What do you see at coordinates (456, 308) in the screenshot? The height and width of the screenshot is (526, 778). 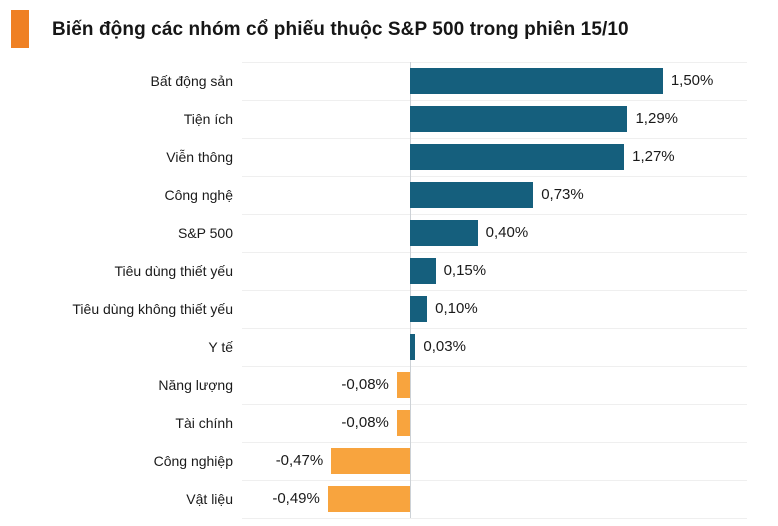 I see `value-label: 0,10%` at bounding box center [456, 308].